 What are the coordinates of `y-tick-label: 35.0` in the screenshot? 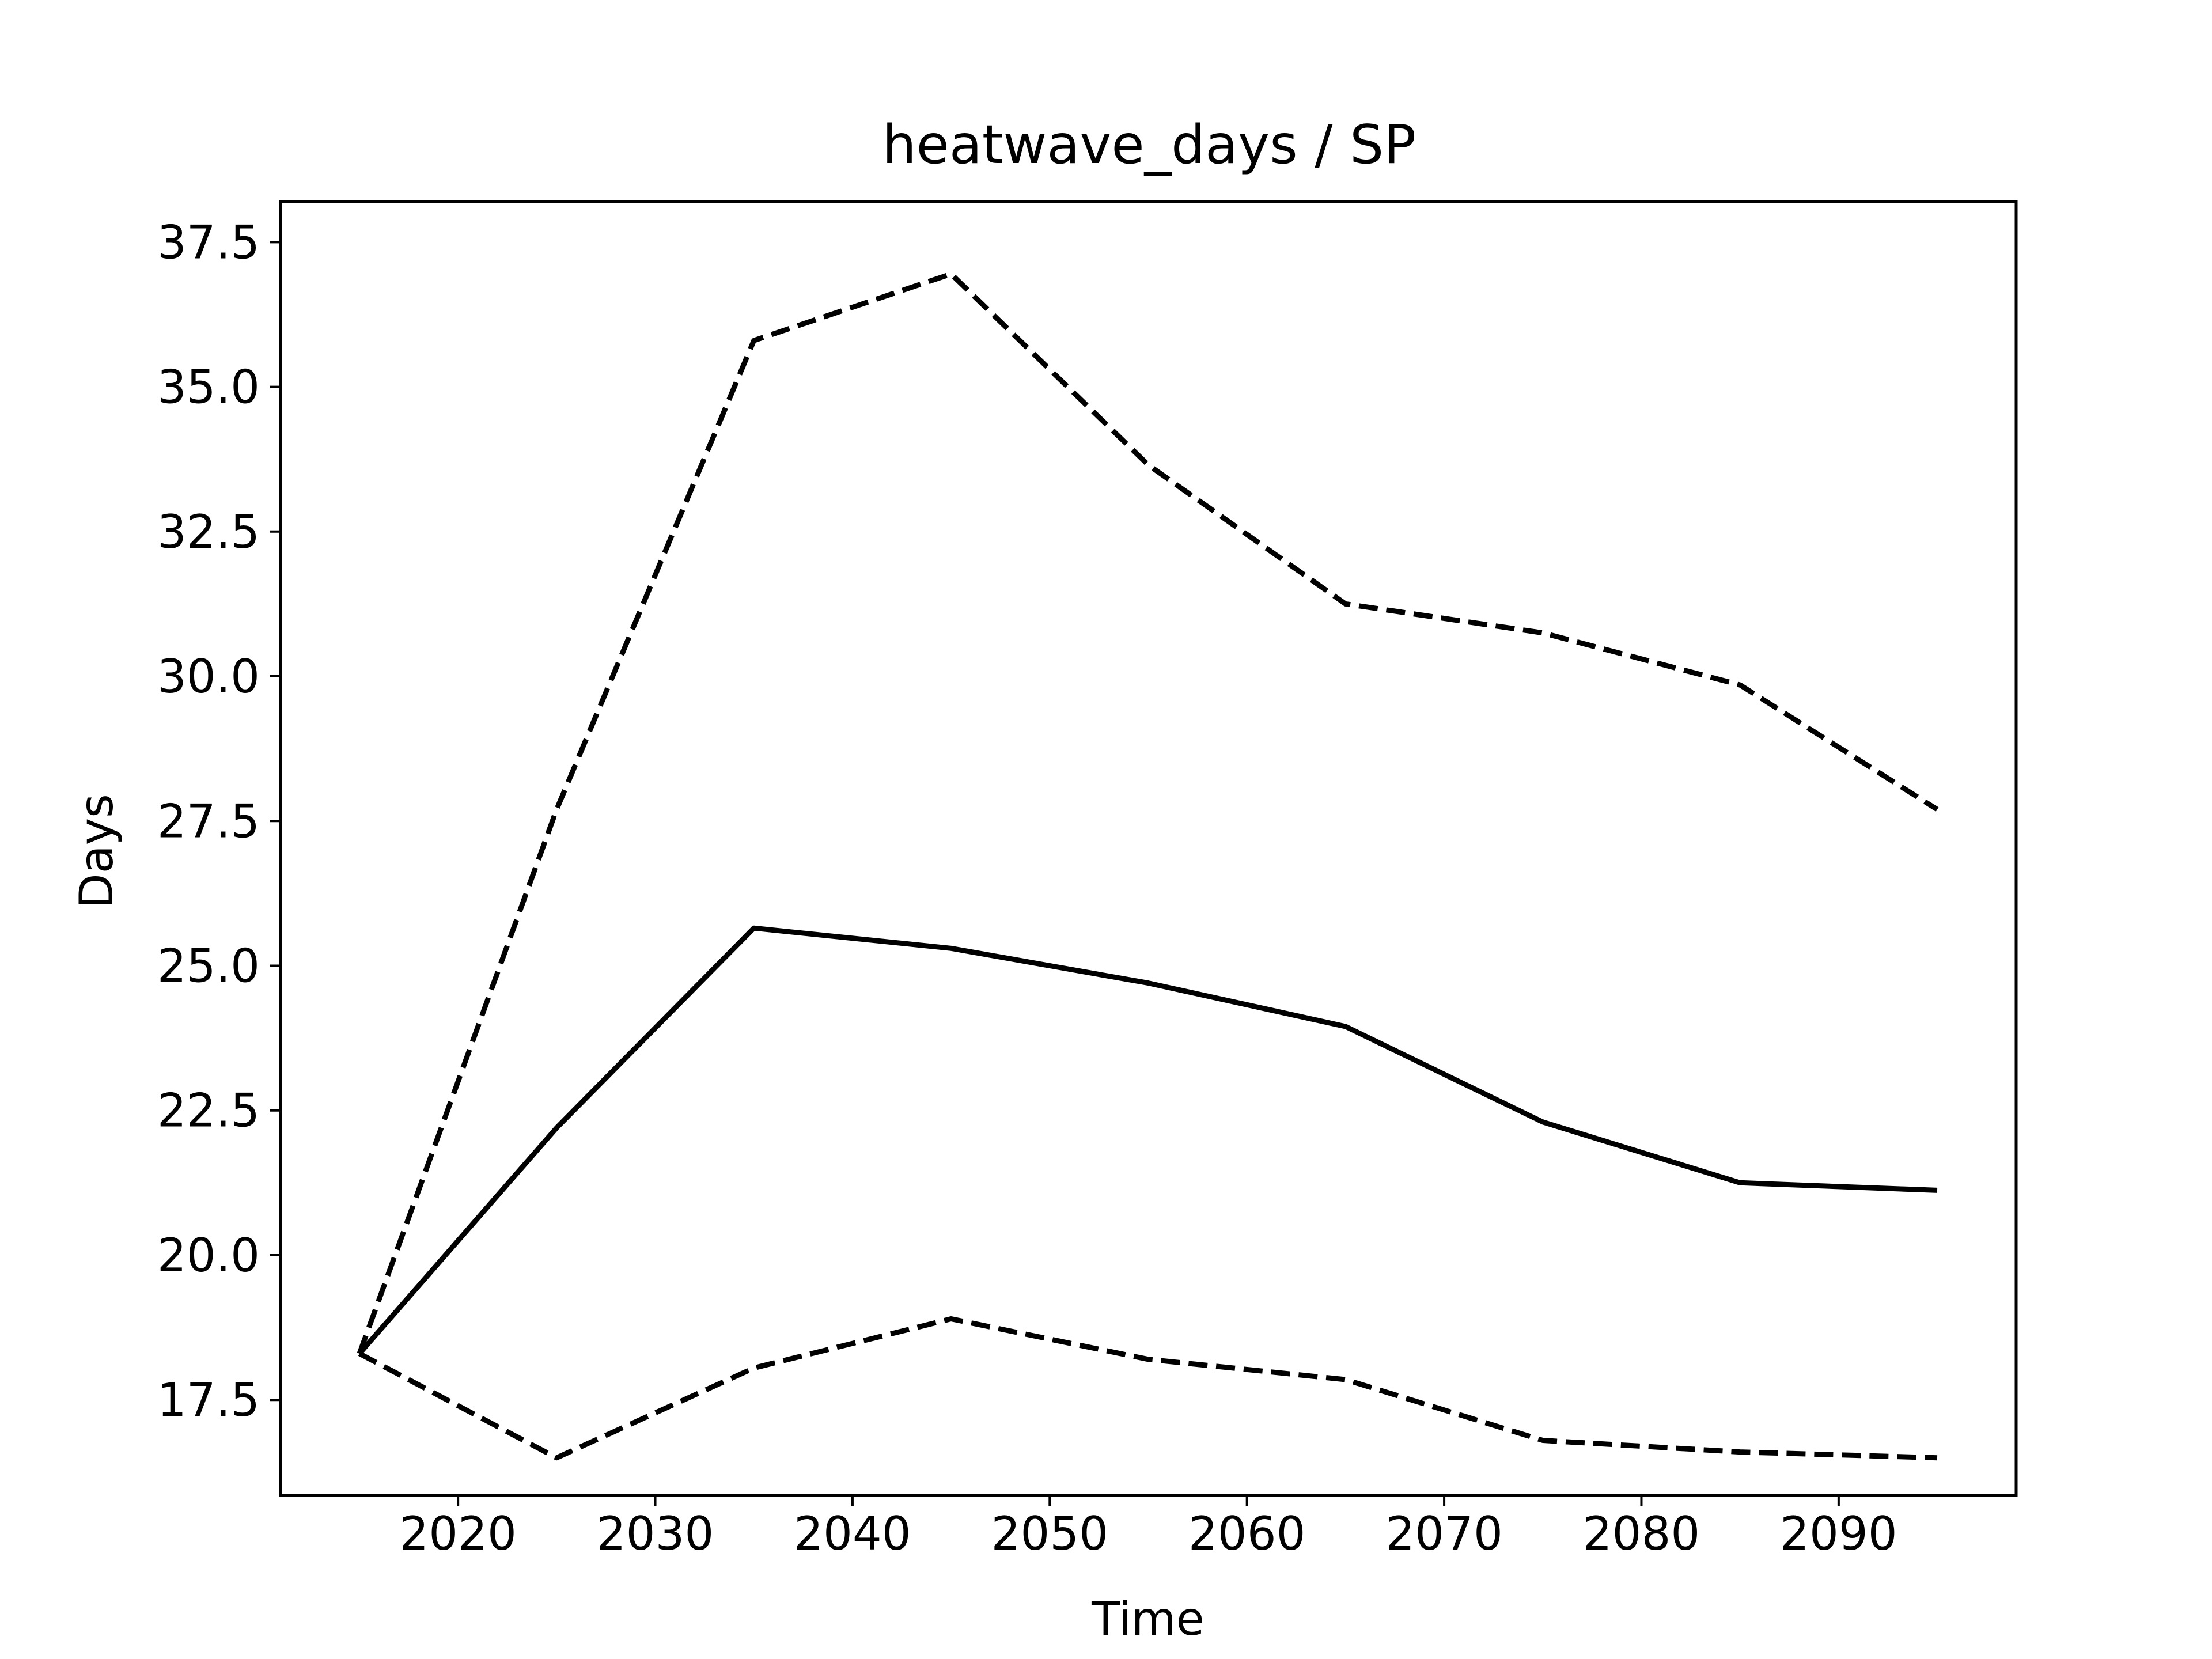 It's located at (208, 387).